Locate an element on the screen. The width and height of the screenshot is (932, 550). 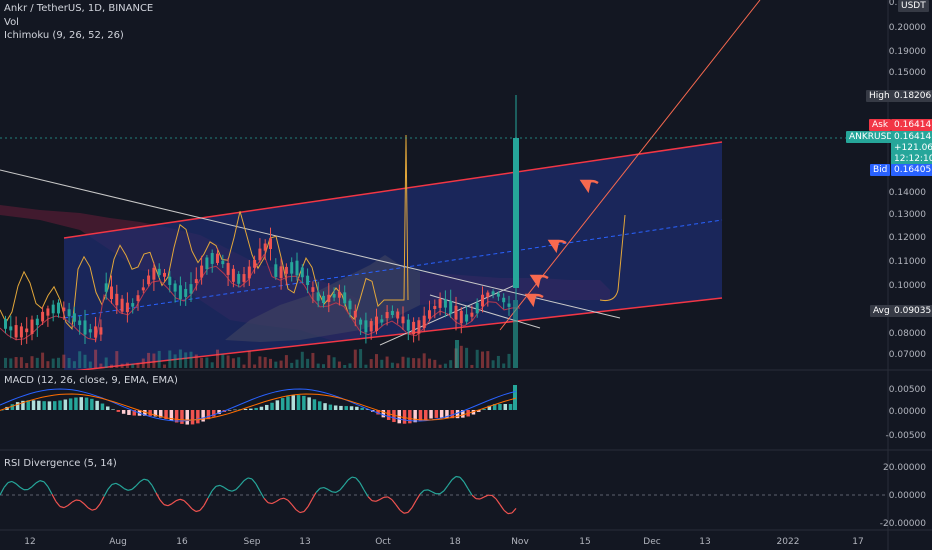
time-tick-label: 17 is located at coordinates (857, 542).